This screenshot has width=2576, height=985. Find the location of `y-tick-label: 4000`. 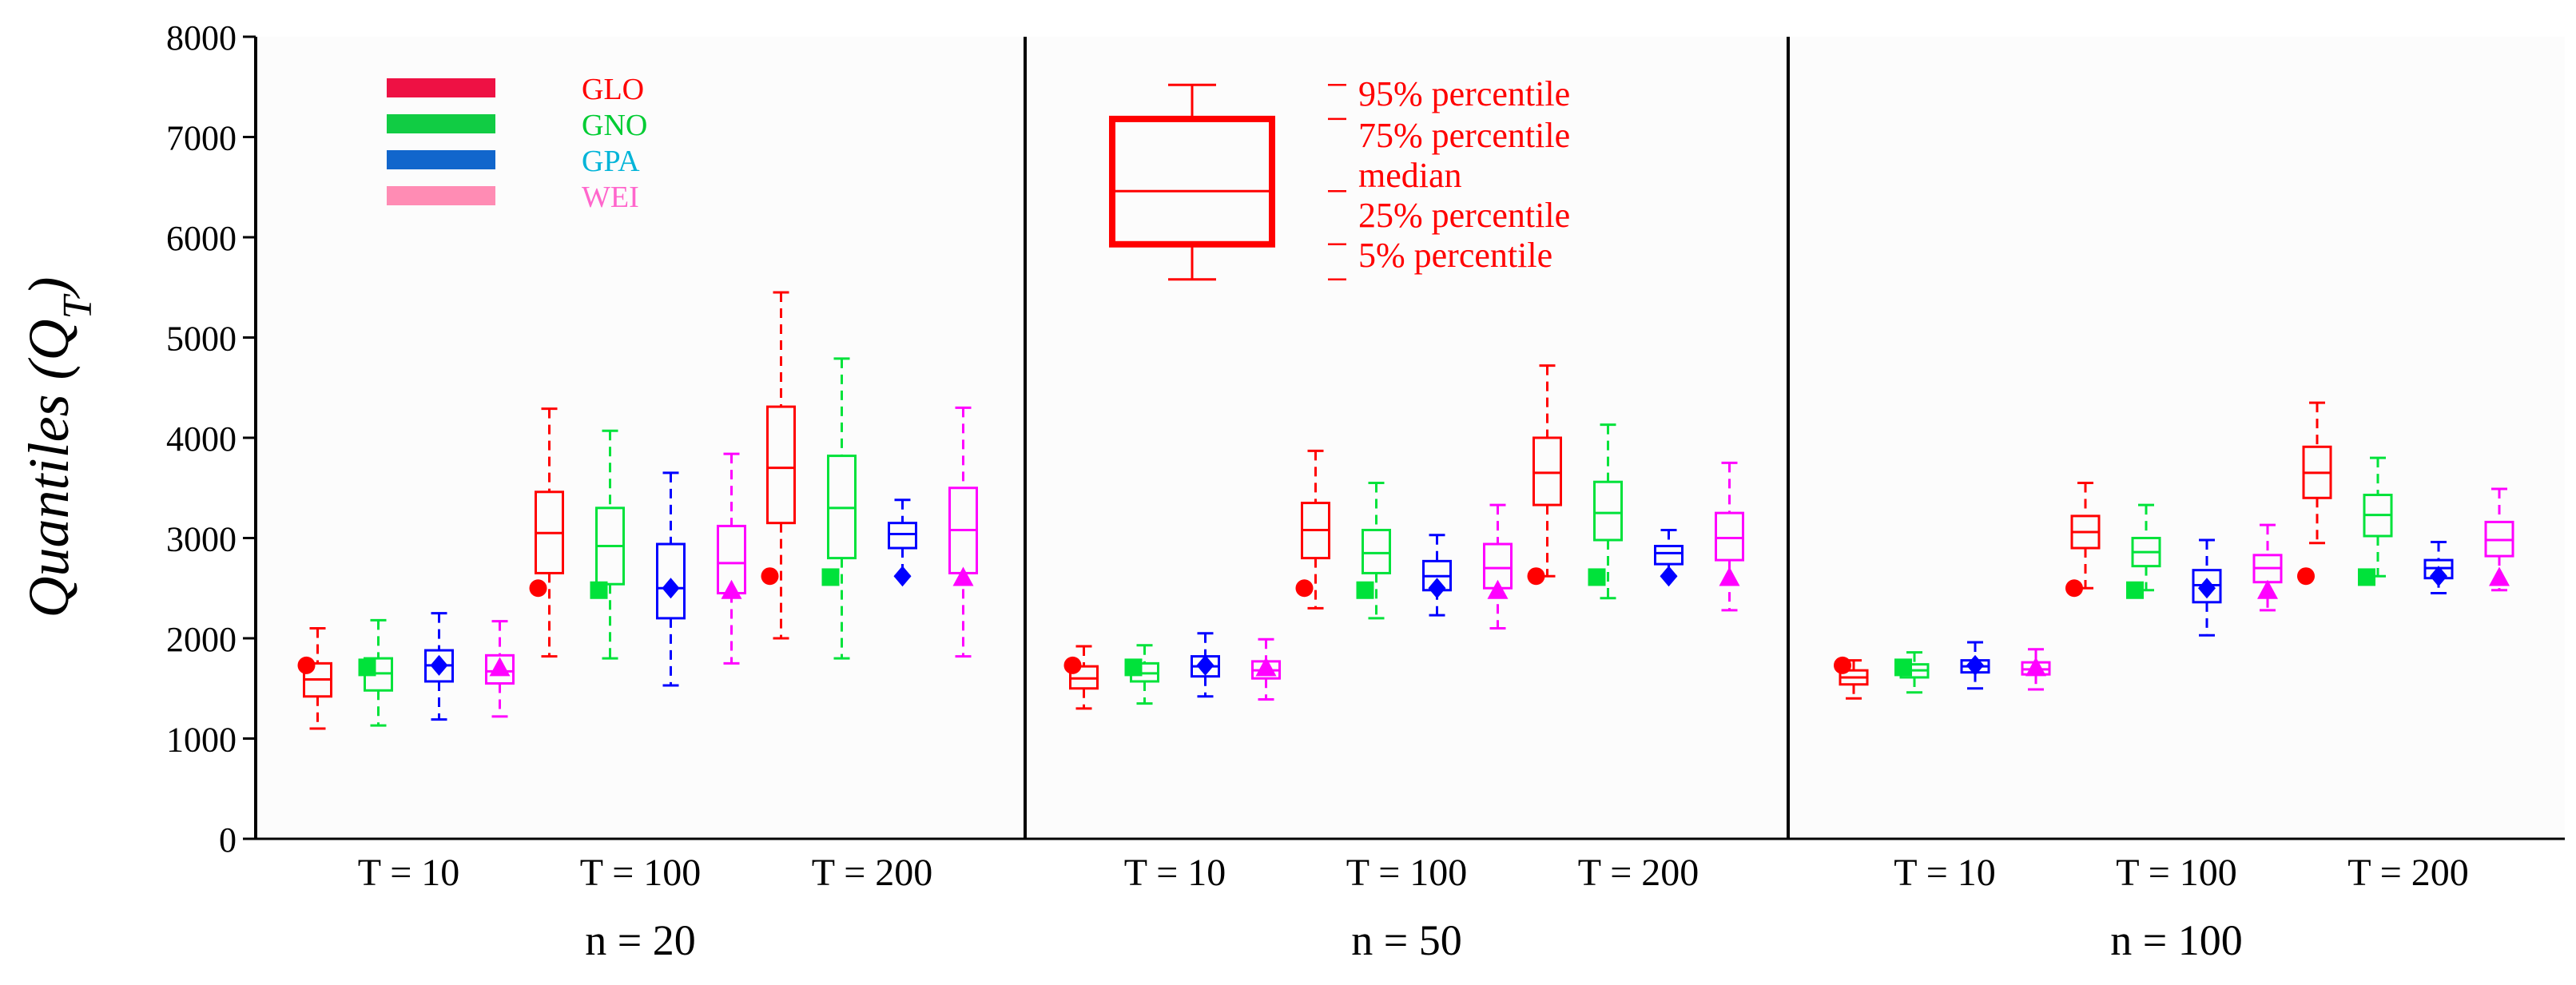

y-tick-label: 4000 is located at coordinates (201, 439).